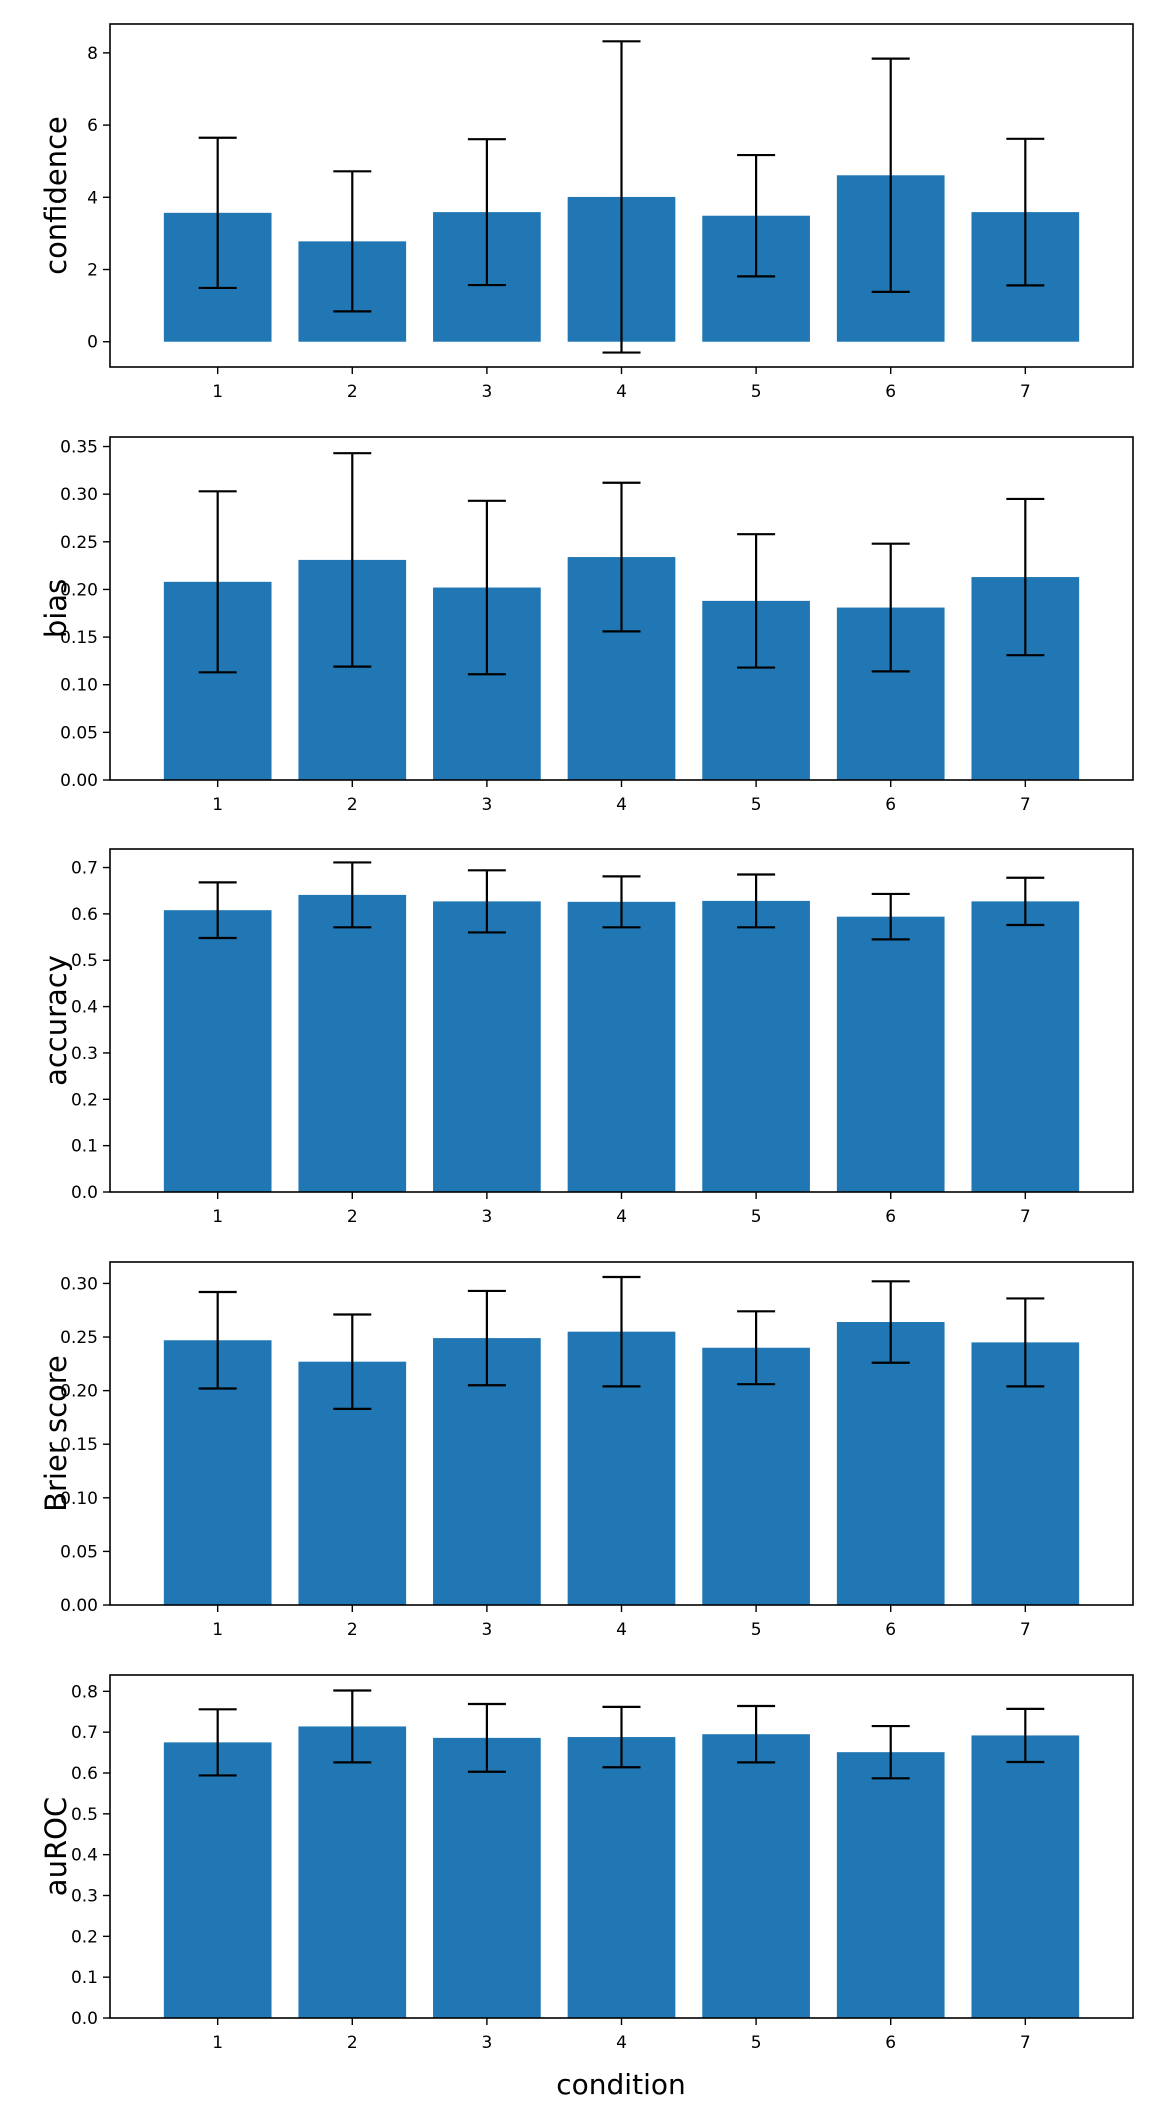  What do you see at coordinates (92, 271) in the screenshot?
I see `y-tick-label: 2` at bounding box center [92, 271].